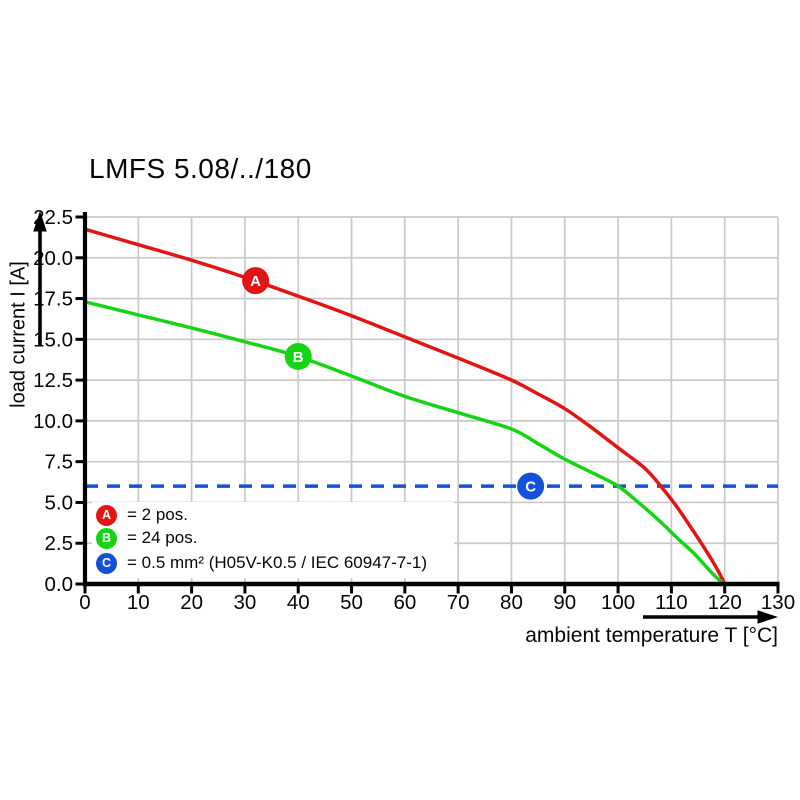 This screenshot has height=800, width=800. I want to click on x-tick-label: 130, so click(778, 602).